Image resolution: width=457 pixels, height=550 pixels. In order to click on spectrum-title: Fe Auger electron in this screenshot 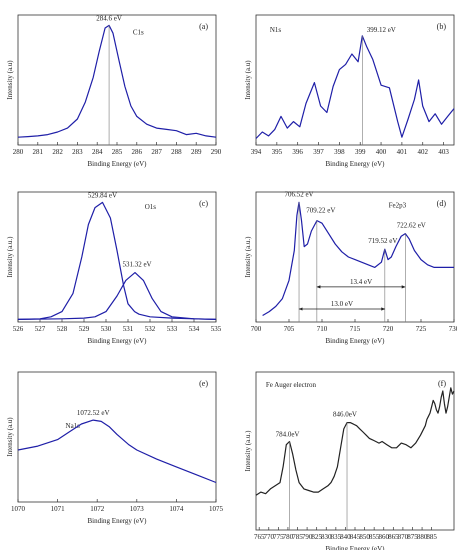, I will do `click(291, 385)`.